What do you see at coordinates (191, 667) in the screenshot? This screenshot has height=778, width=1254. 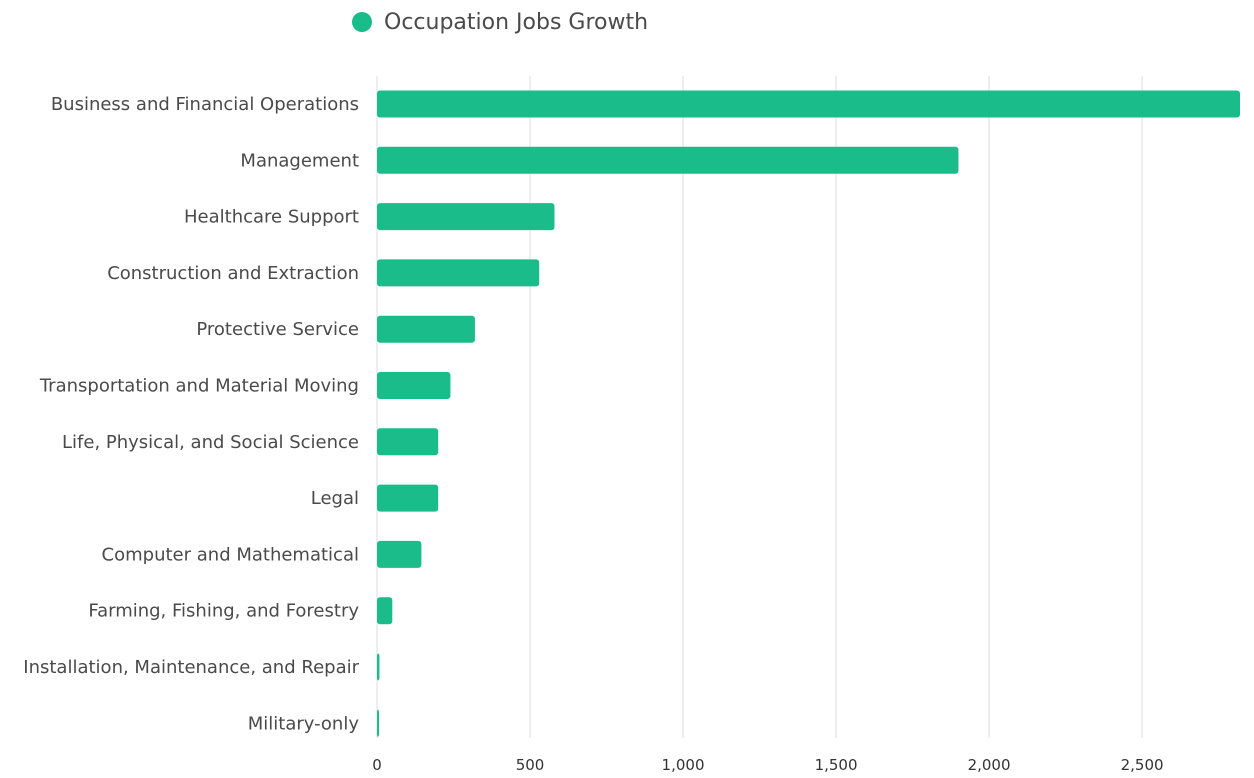 I see `category-label: Installation, Maintenance, and Repair` at bounding box center [191, 667].